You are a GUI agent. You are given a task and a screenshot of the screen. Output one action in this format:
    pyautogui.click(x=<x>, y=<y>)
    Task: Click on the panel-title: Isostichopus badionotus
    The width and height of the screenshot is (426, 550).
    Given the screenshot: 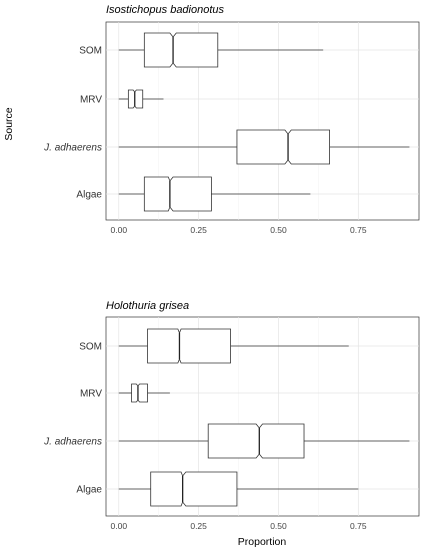 What is the action you would take?
    pyautogui.click(x=165, y=10)
    